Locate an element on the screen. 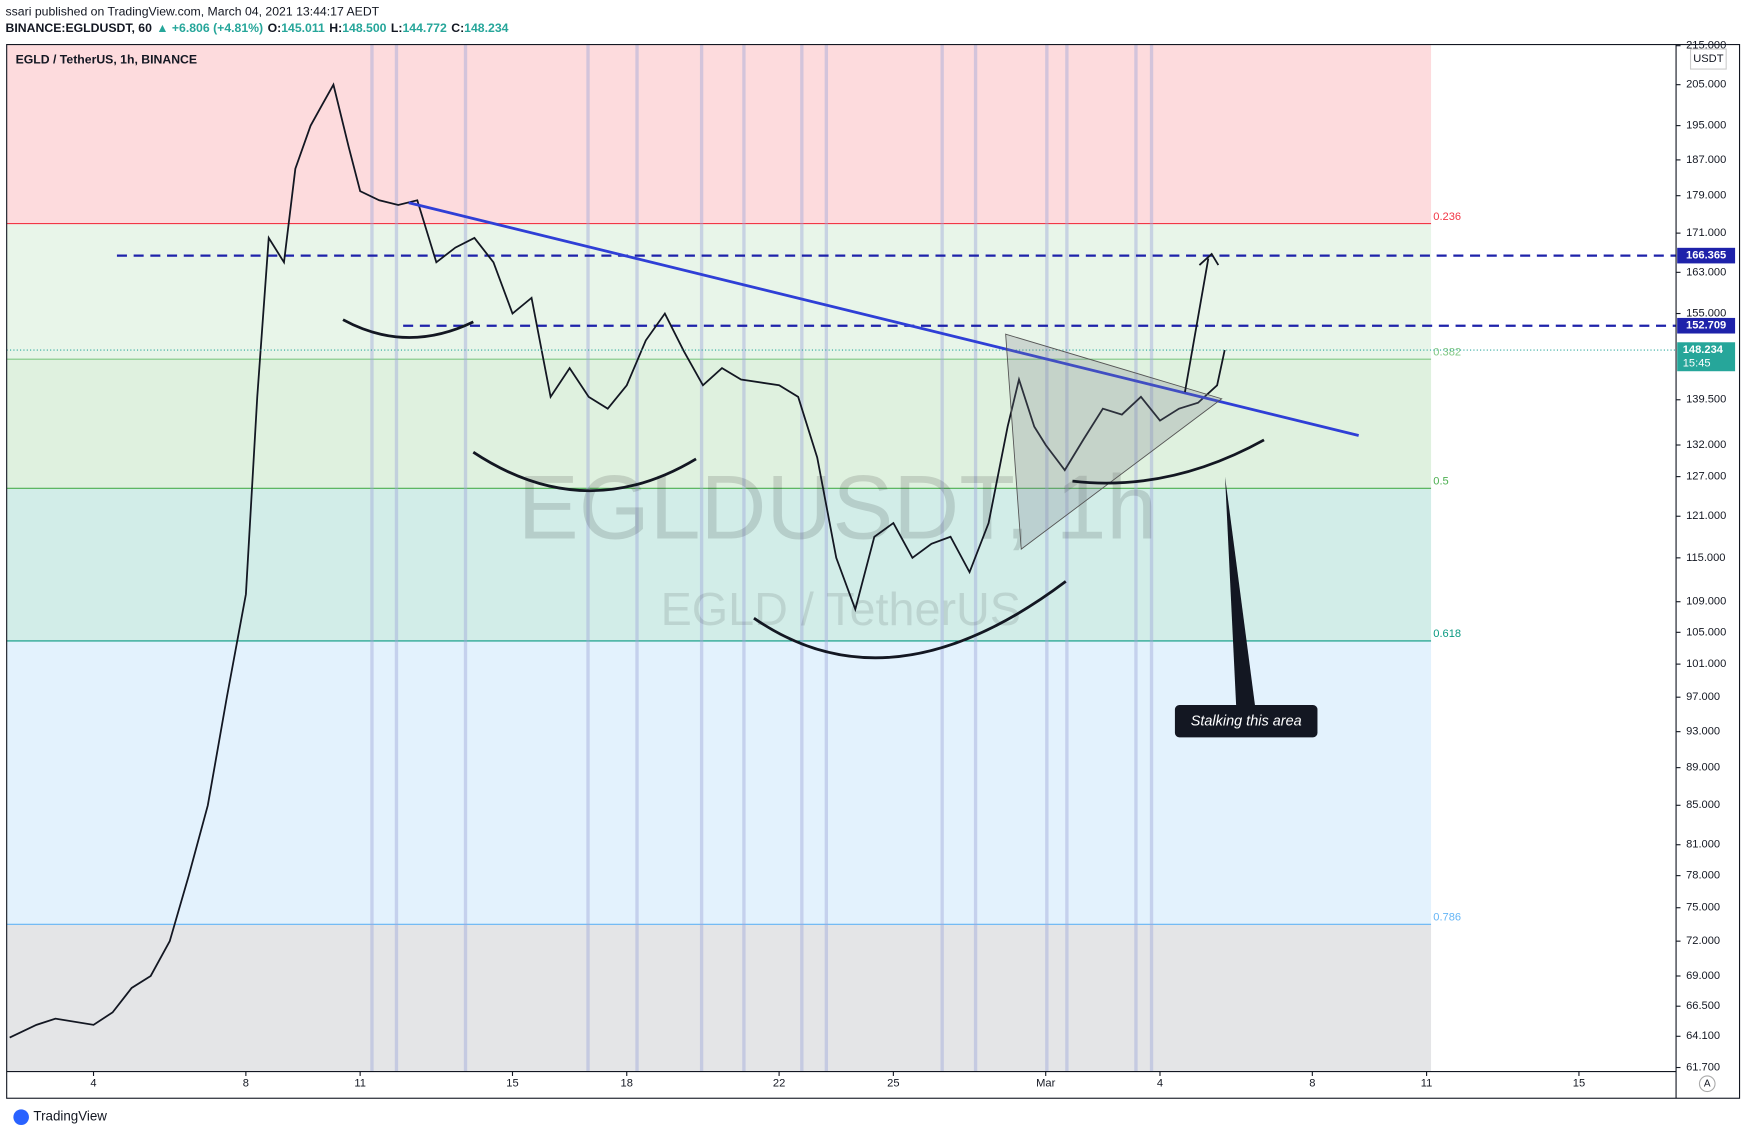  arrow-up is located at coordinates (1202, 322).